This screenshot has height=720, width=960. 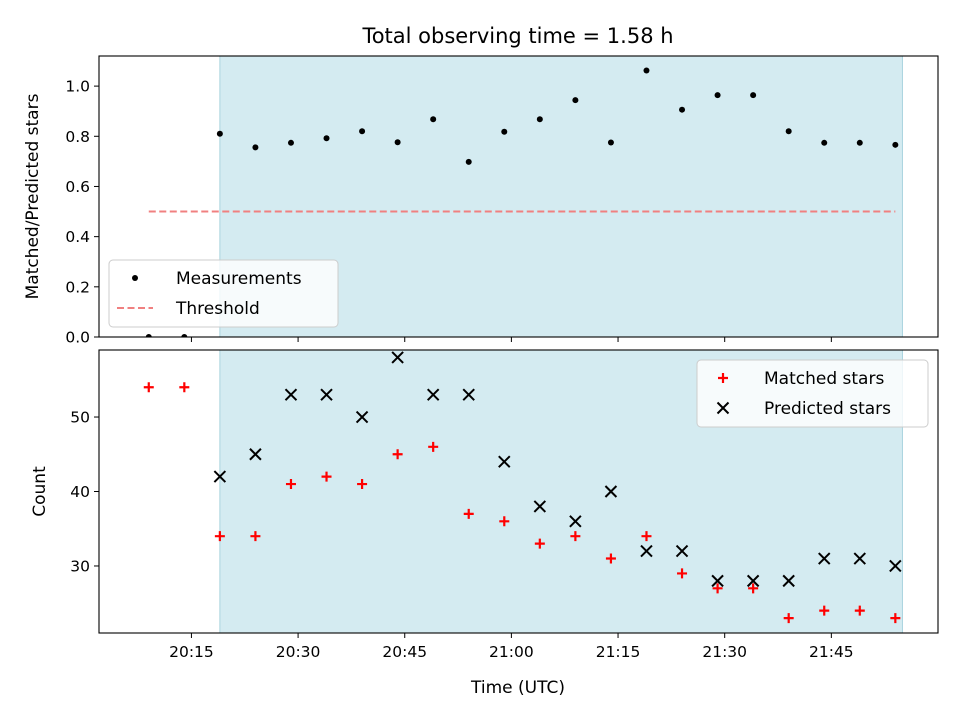 I want to click on chart-title: Total observing time = 1.58 h, so click(x=517, y=36).